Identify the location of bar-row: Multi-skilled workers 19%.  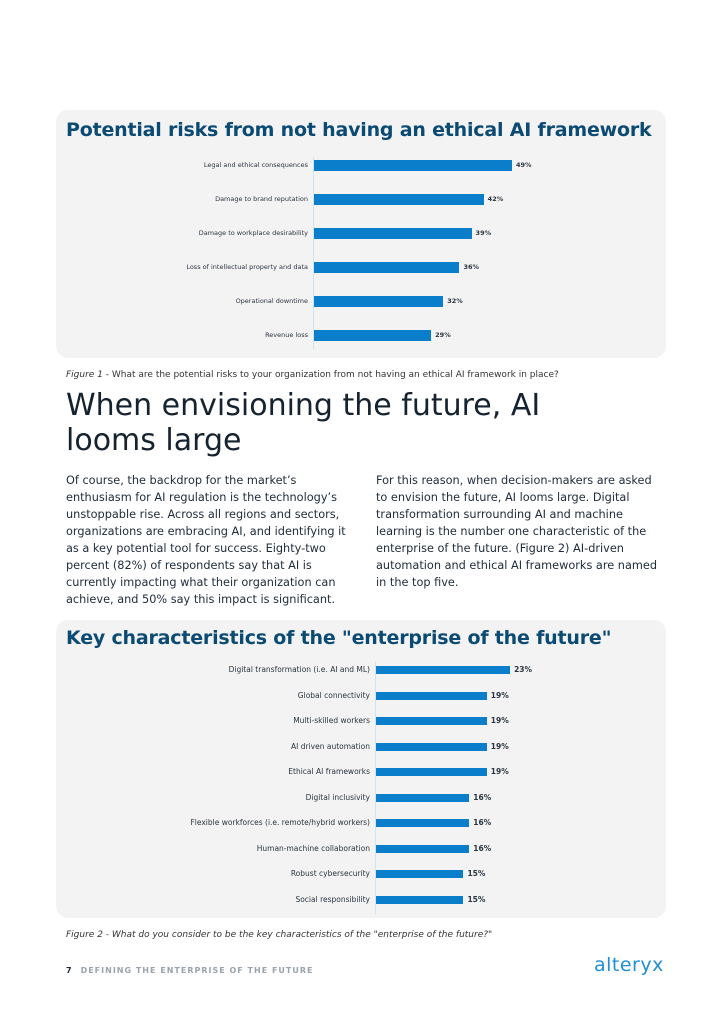
(361, 721).